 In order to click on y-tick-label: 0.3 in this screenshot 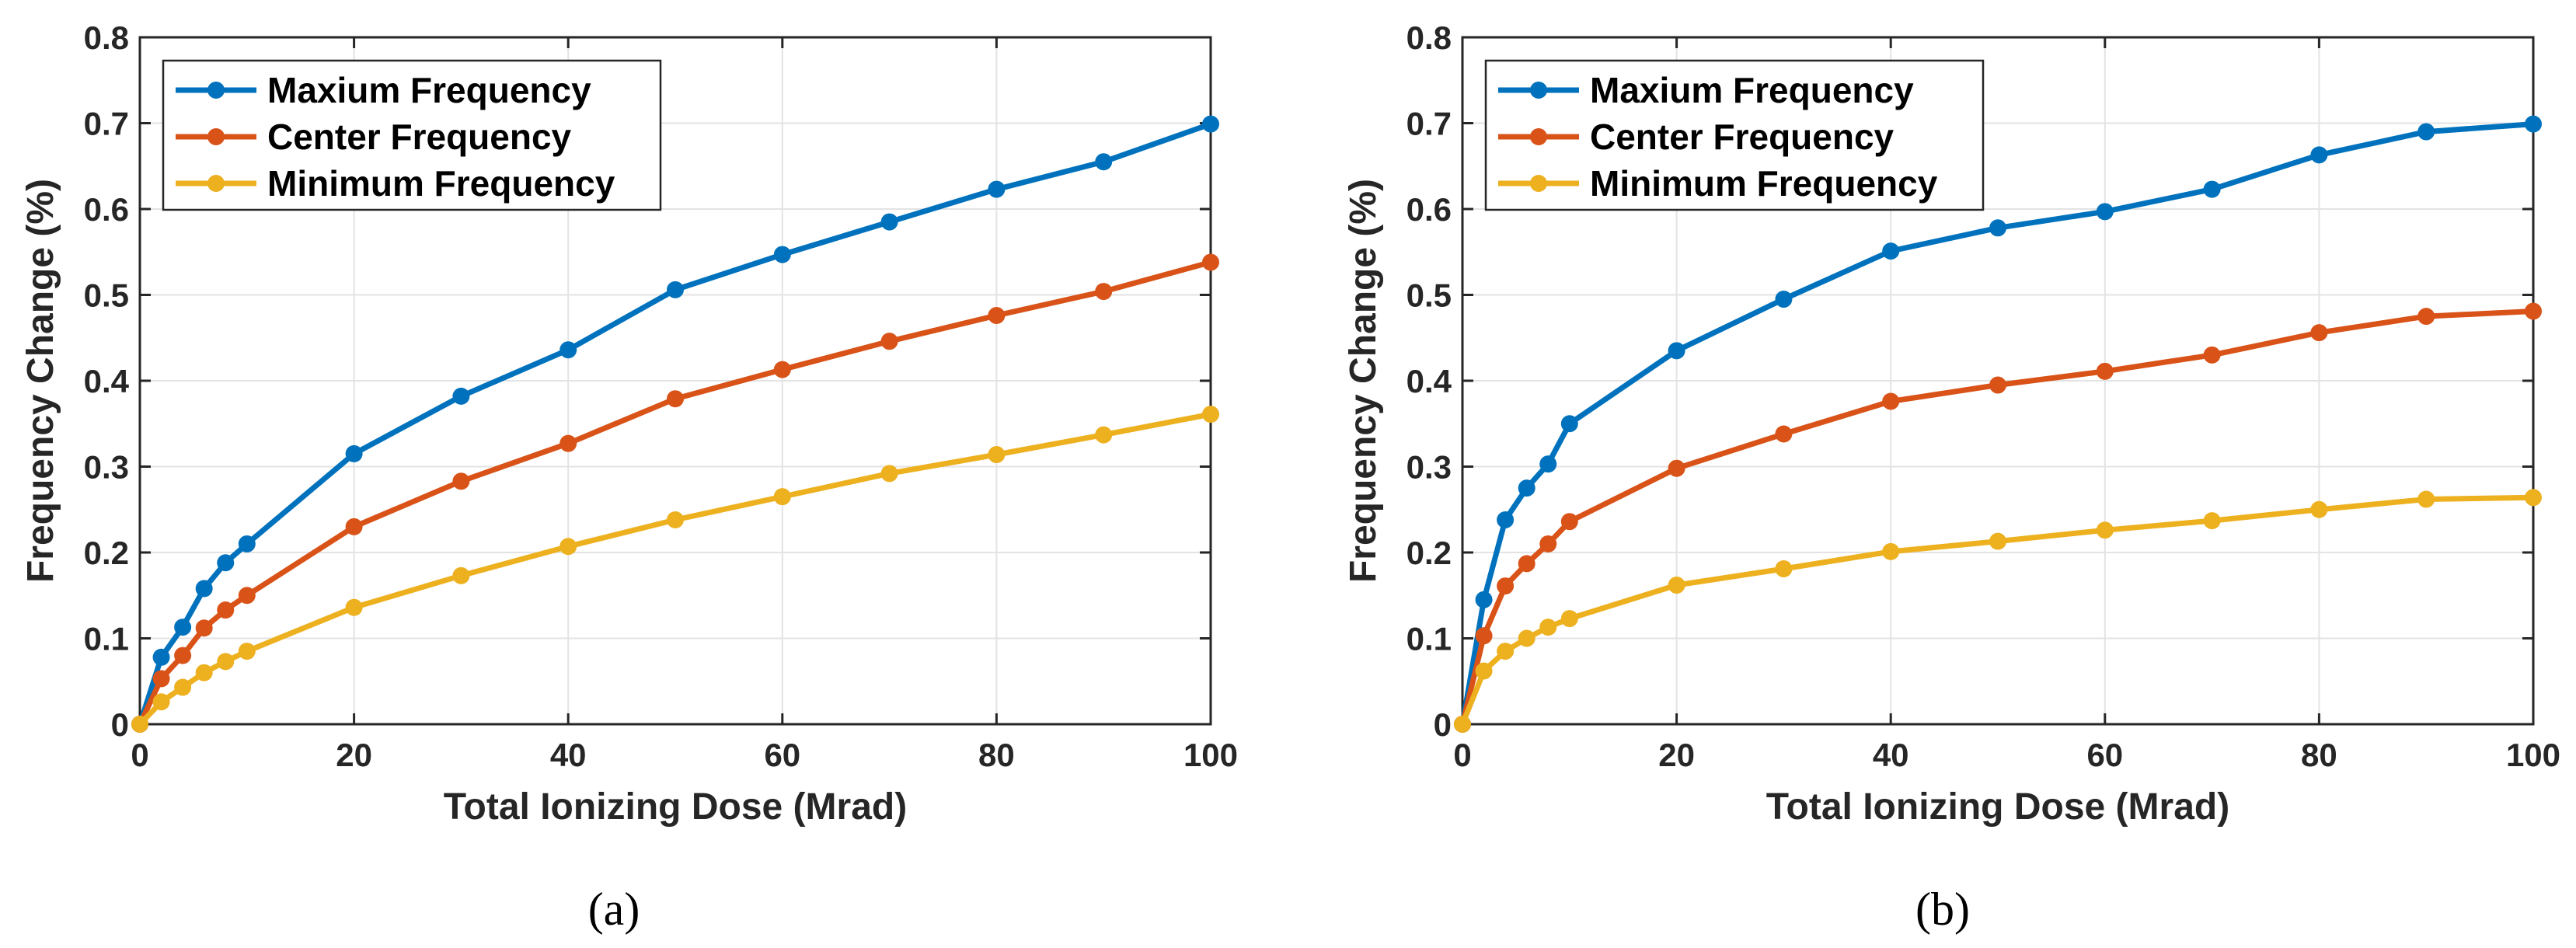, I will do `click(106, 467)`.